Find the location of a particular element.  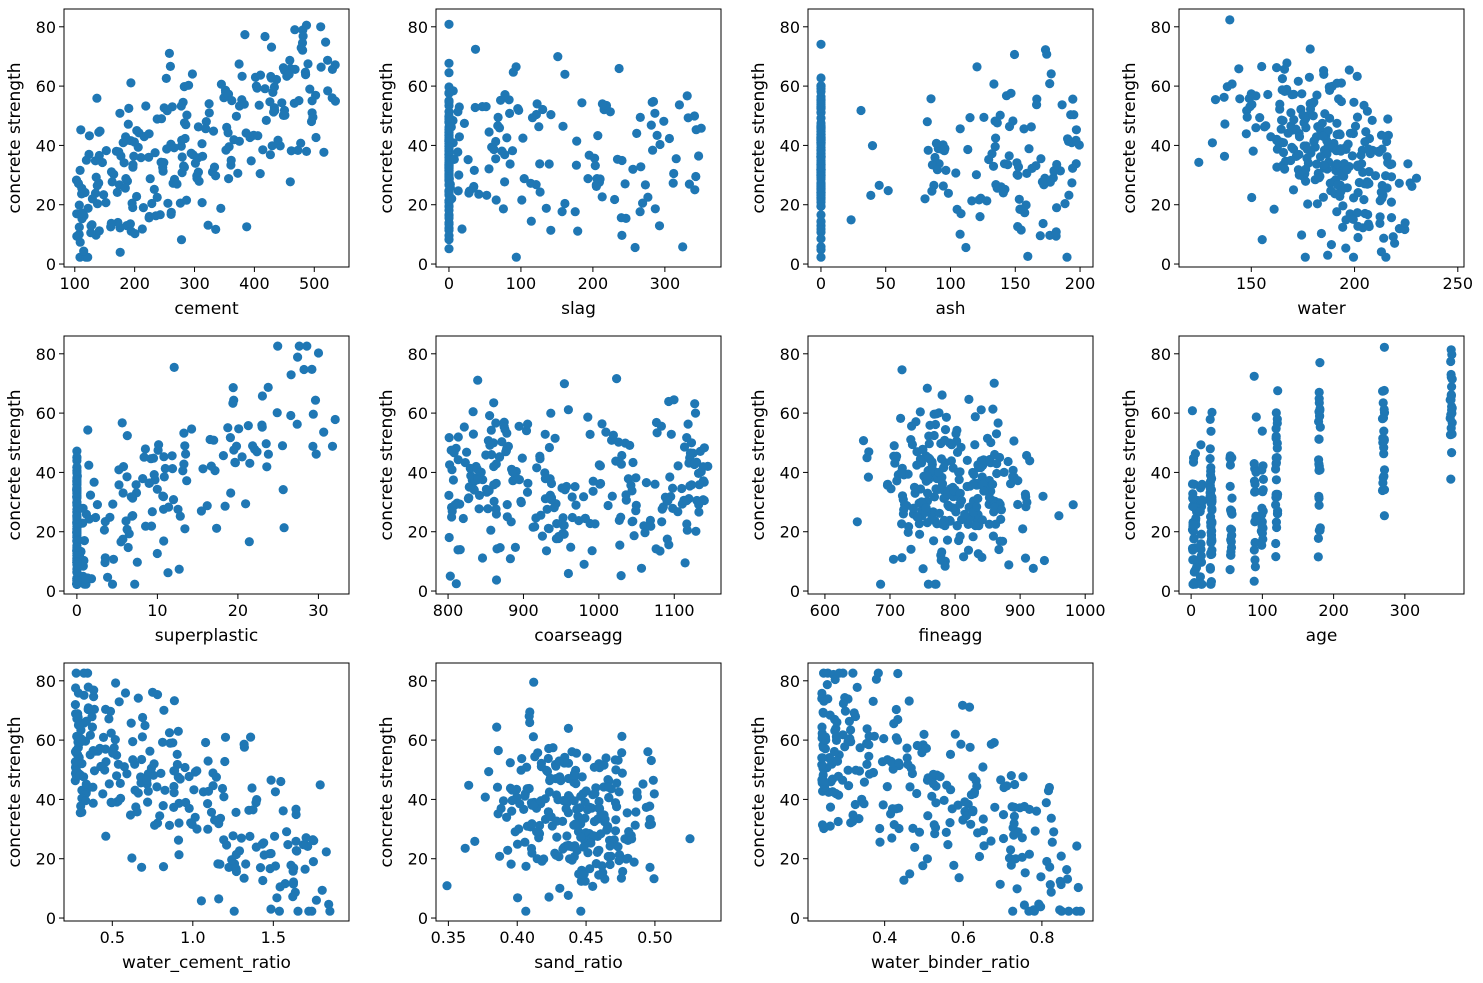

x-tick-label: 0 is located at coordinates (1191, 610).